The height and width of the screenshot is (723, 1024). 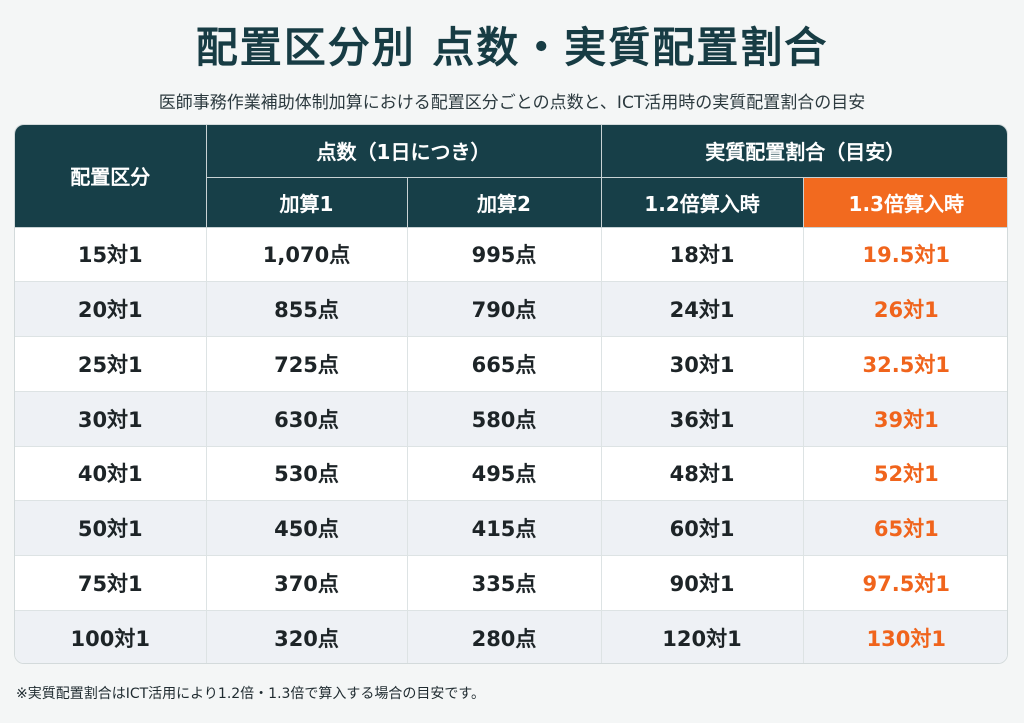 I want to click on cell-add2-points: 580点, so click(x=504, y=419).